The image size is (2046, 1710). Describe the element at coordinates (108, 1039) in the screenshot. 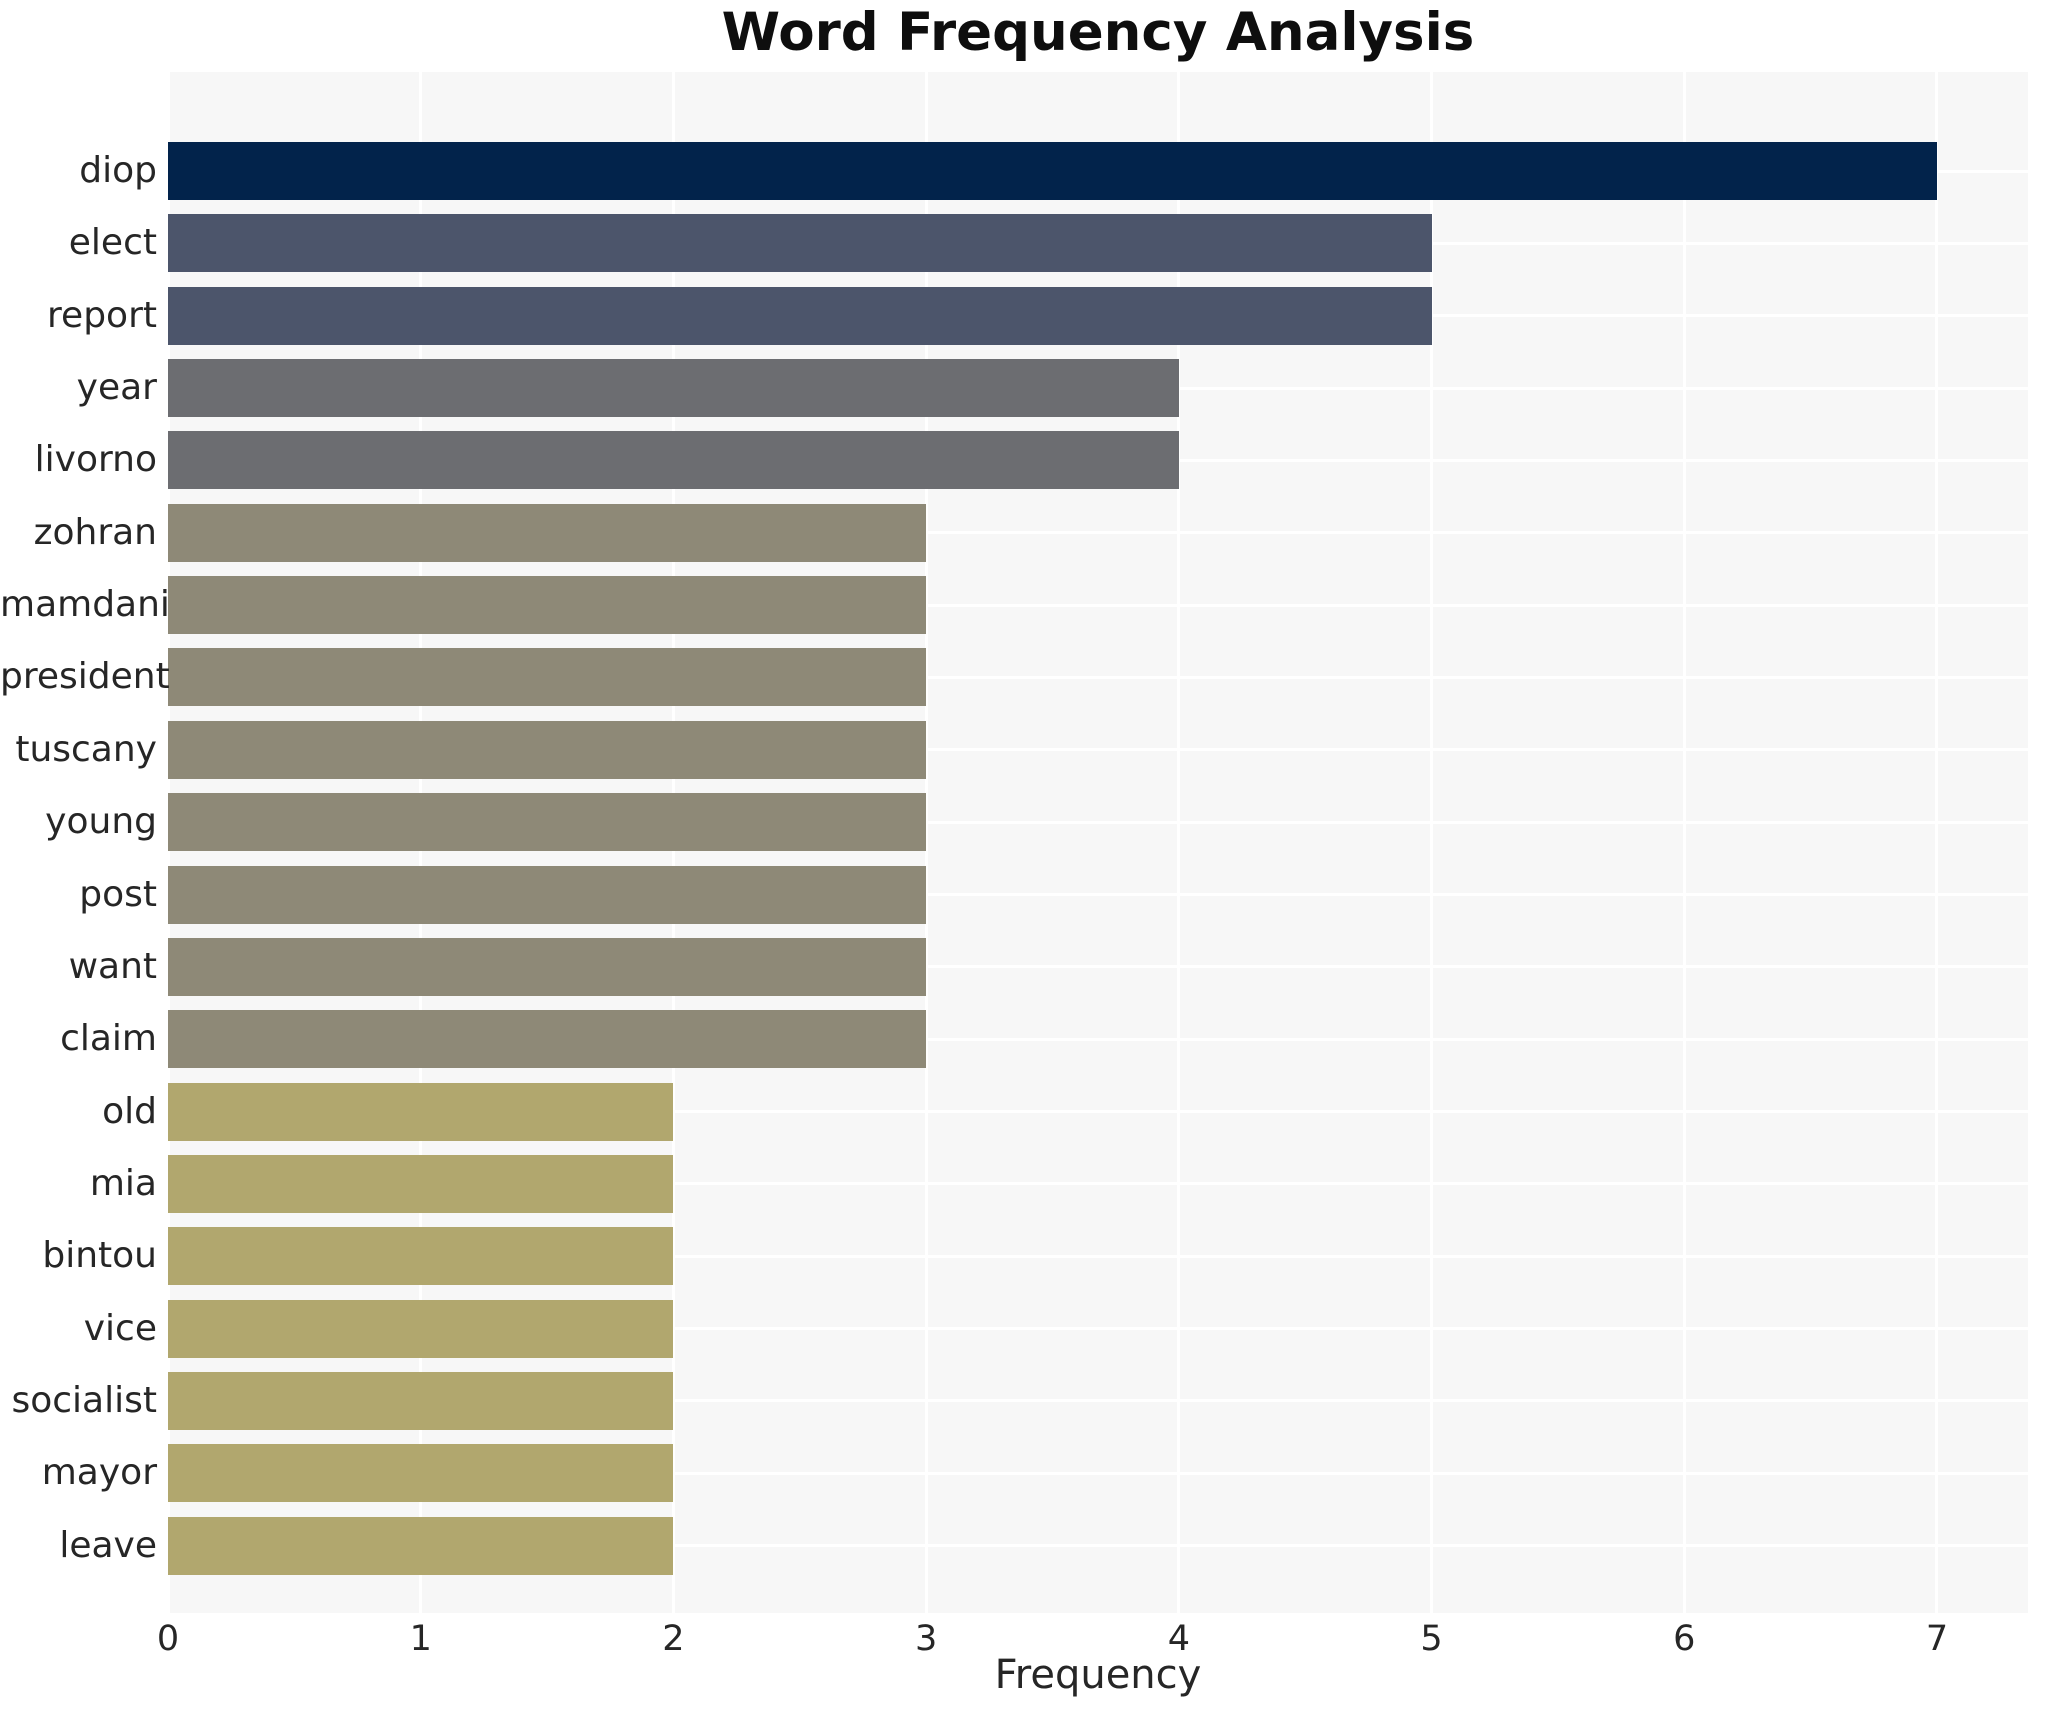

I see `y-tick-label-claim: claim` at that location.